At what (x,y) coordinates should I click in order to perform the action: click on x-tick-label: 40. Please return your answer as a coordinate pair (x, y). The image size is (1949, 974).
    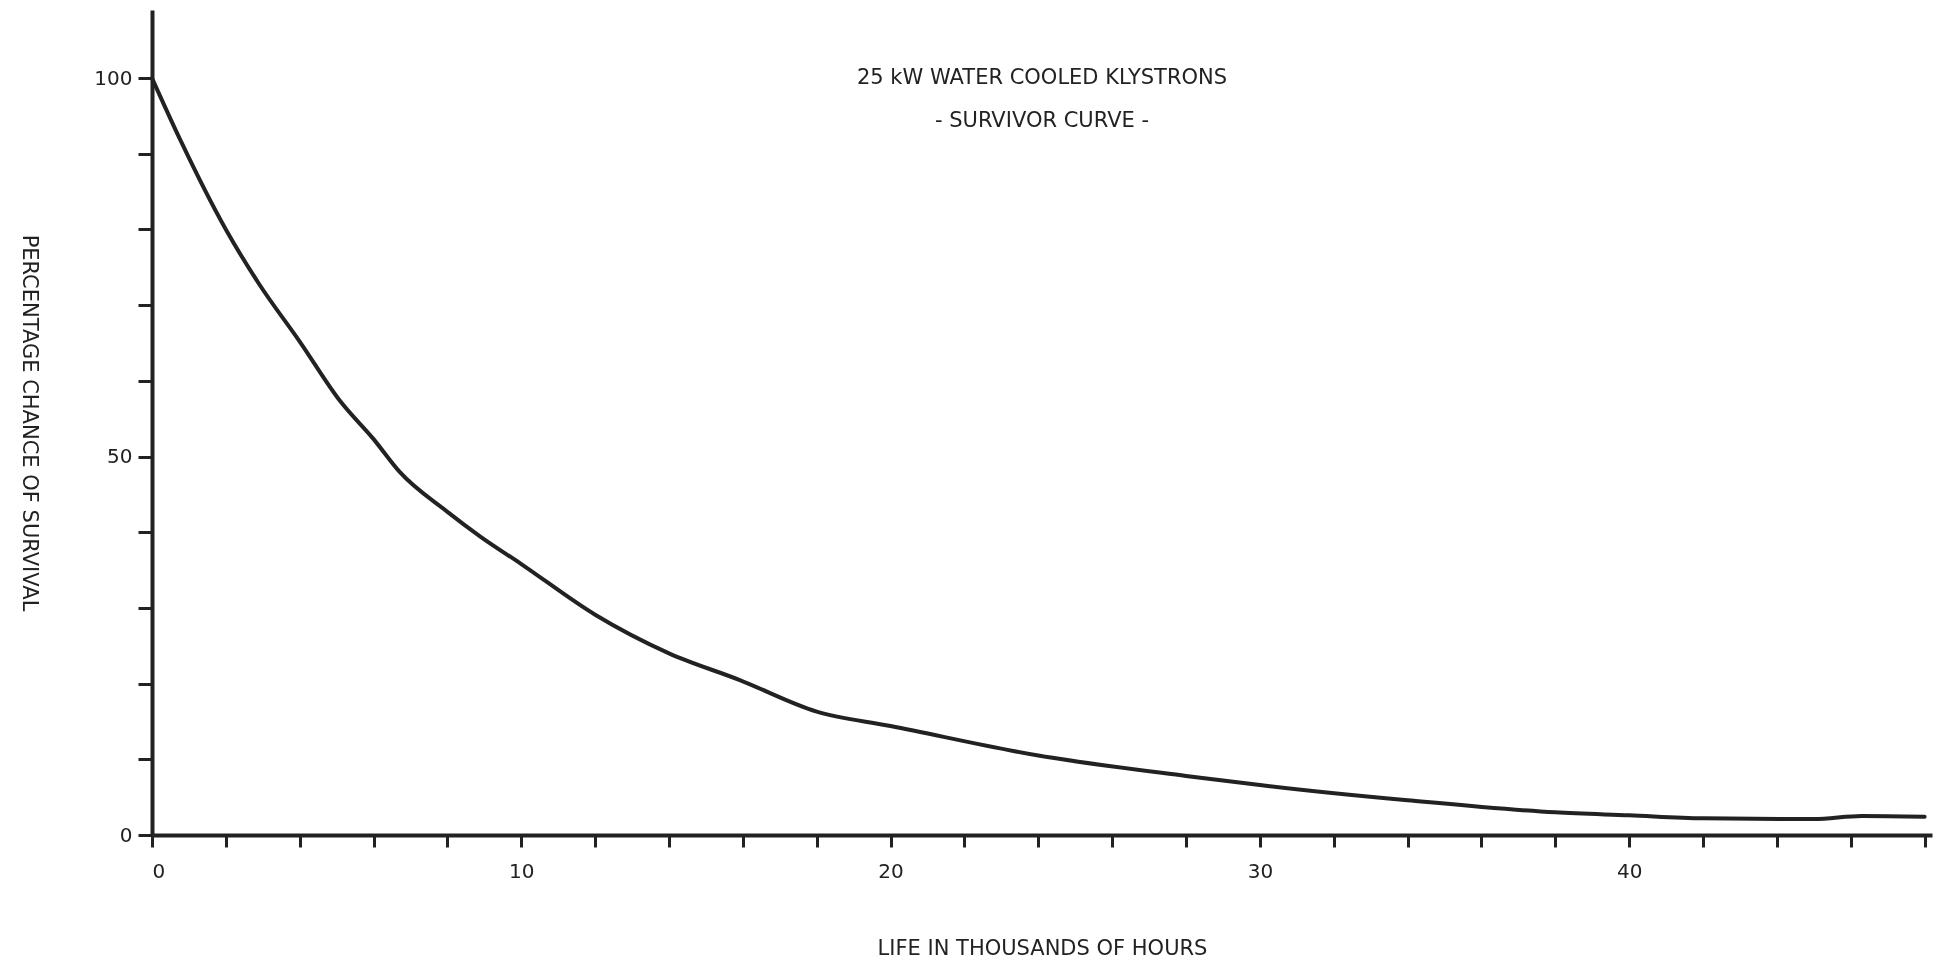
    Looking at the image, I should click on (1629, 870).